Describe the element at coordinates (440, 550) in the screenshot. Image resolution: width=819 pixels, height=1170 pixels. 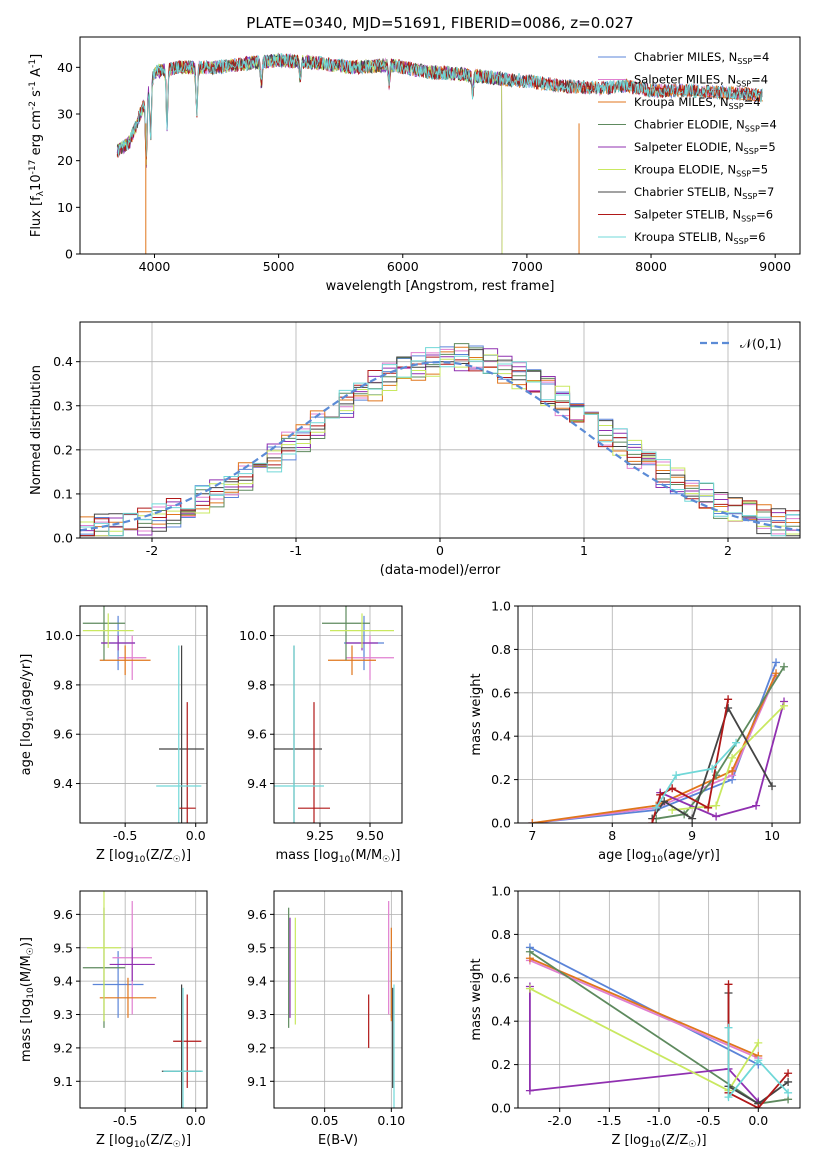
I see `x-tick-label: 0` at that location.